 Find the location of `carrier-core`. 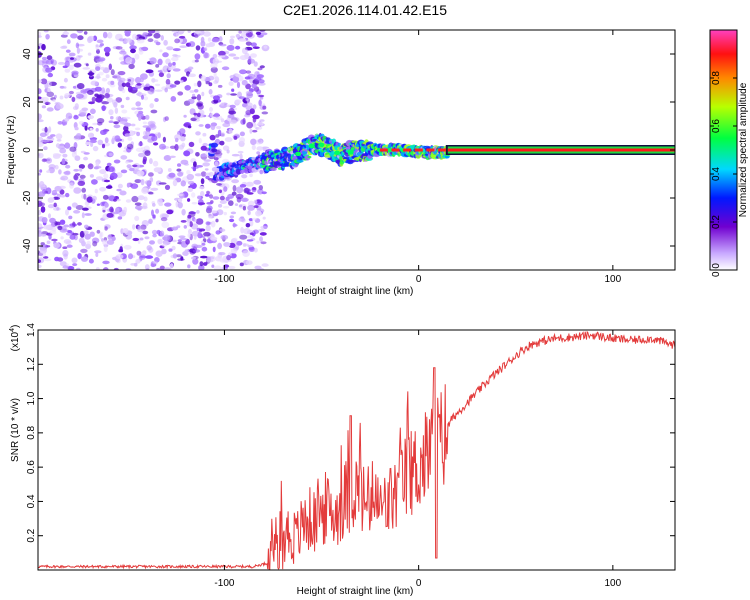

carrier-core is located at coordinates (561, 150).